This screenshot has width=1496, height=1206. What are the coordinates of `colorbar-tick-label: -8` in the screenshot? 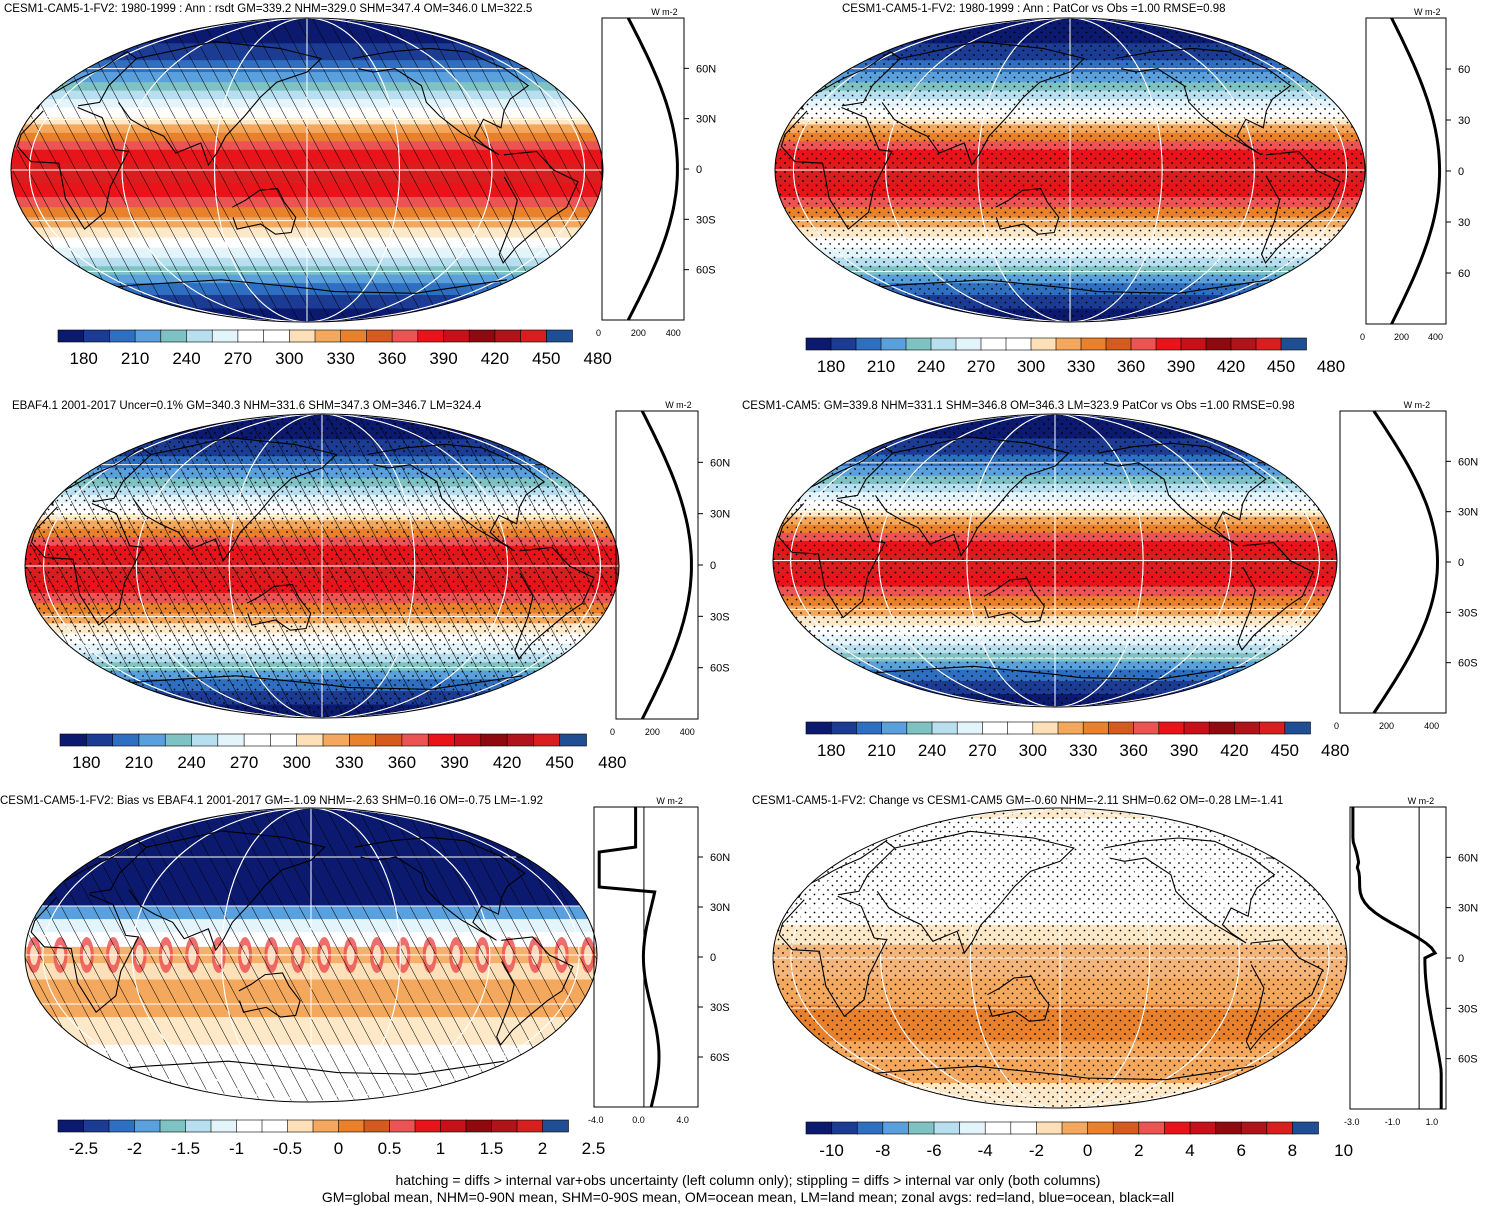 It's located at (882, 1150).